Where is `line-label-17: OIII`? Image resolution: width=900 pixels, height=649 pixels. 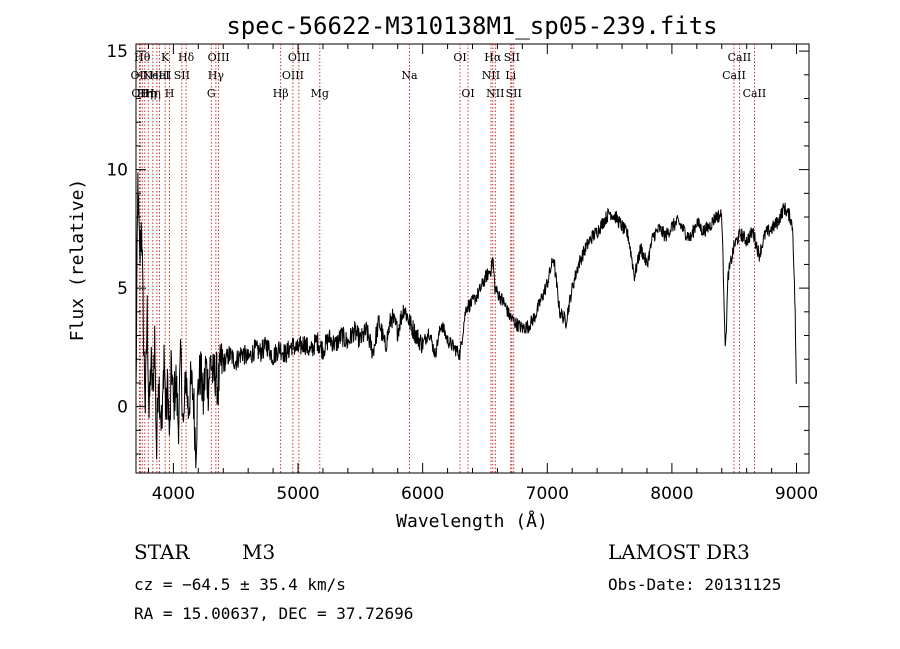 line-label-17: OIII is located at coordinates (299, 57).